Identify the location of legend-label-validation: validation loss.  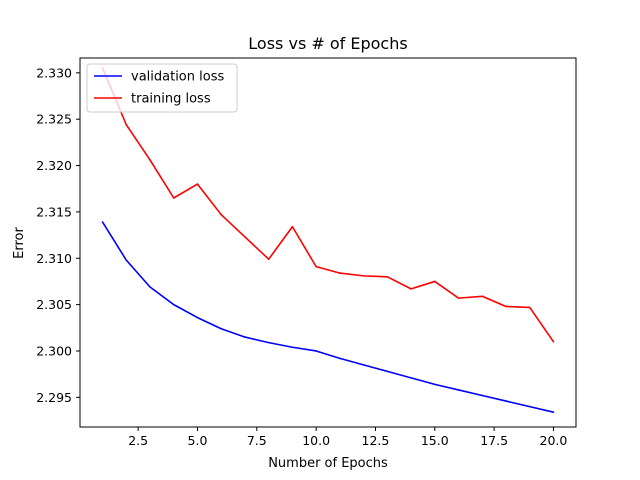
(177, 77).